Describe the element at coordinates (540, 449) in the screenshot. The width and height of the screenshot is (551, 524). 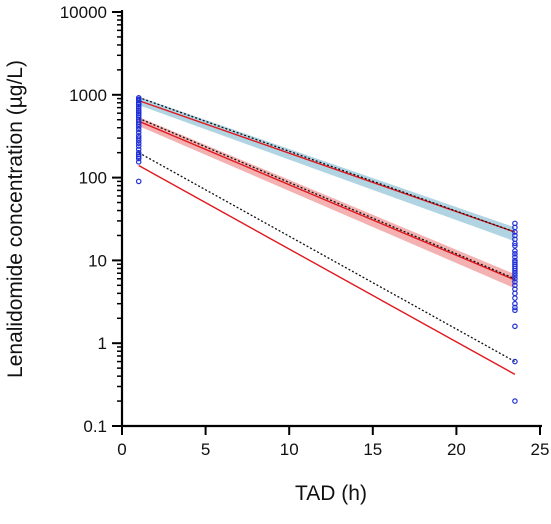
I see `x-tick-label: 25` at that location.